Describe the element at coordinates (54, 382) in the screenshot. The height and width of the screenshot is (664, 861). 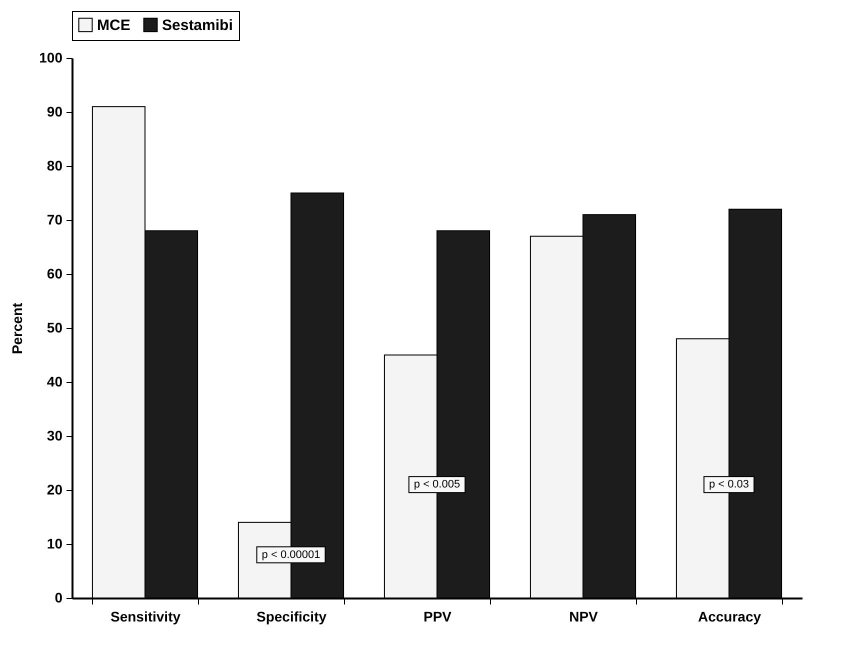
I see `y-tick-label: 40` at that location.